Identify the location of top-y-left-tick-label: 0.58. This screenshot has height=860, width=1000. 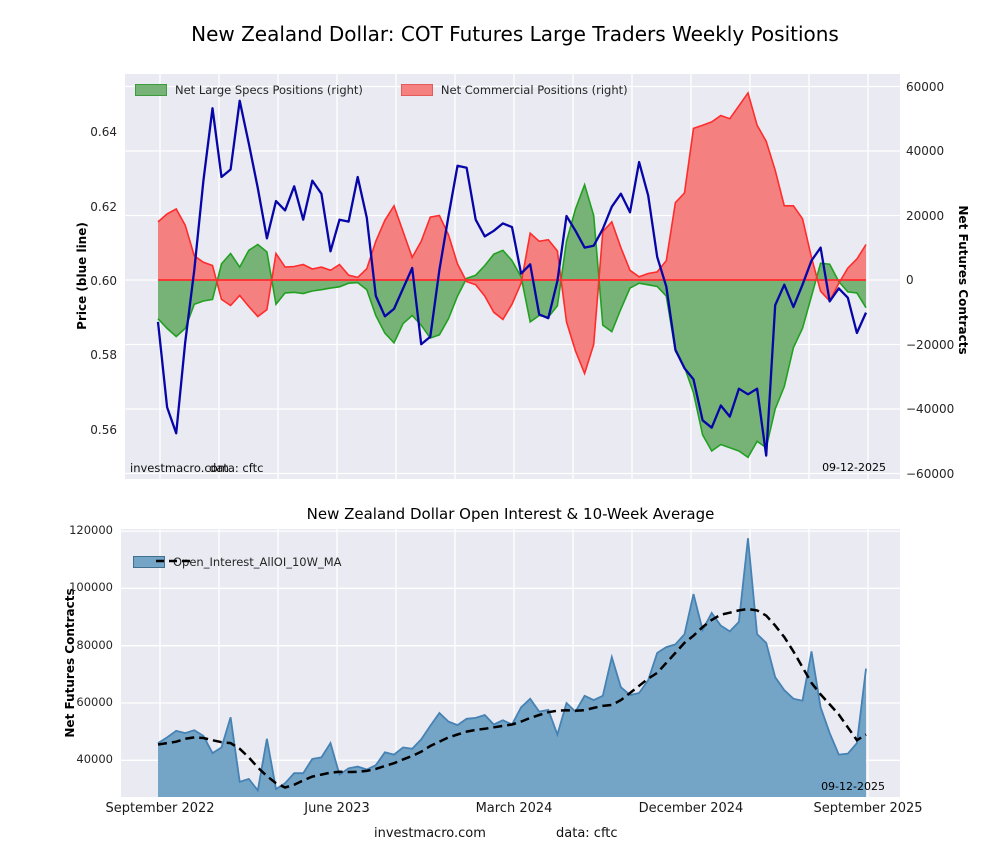
(103, 355).